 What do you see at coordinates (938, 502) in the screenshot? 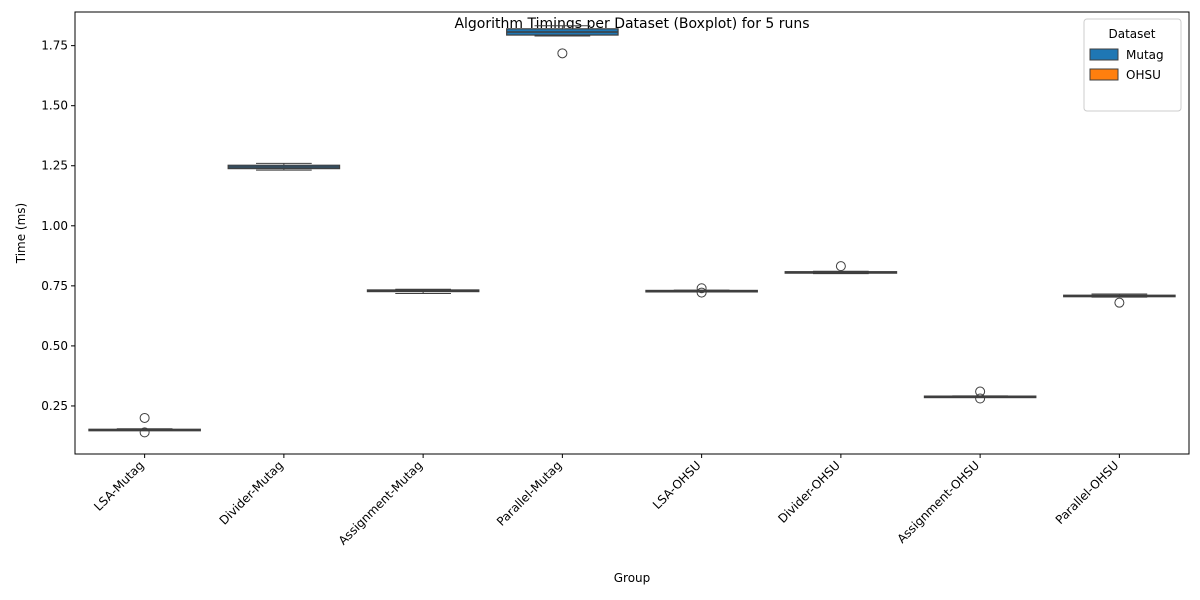
I see `x-tick-label: Assignment-OHSU` at bounding box center [938, 502].